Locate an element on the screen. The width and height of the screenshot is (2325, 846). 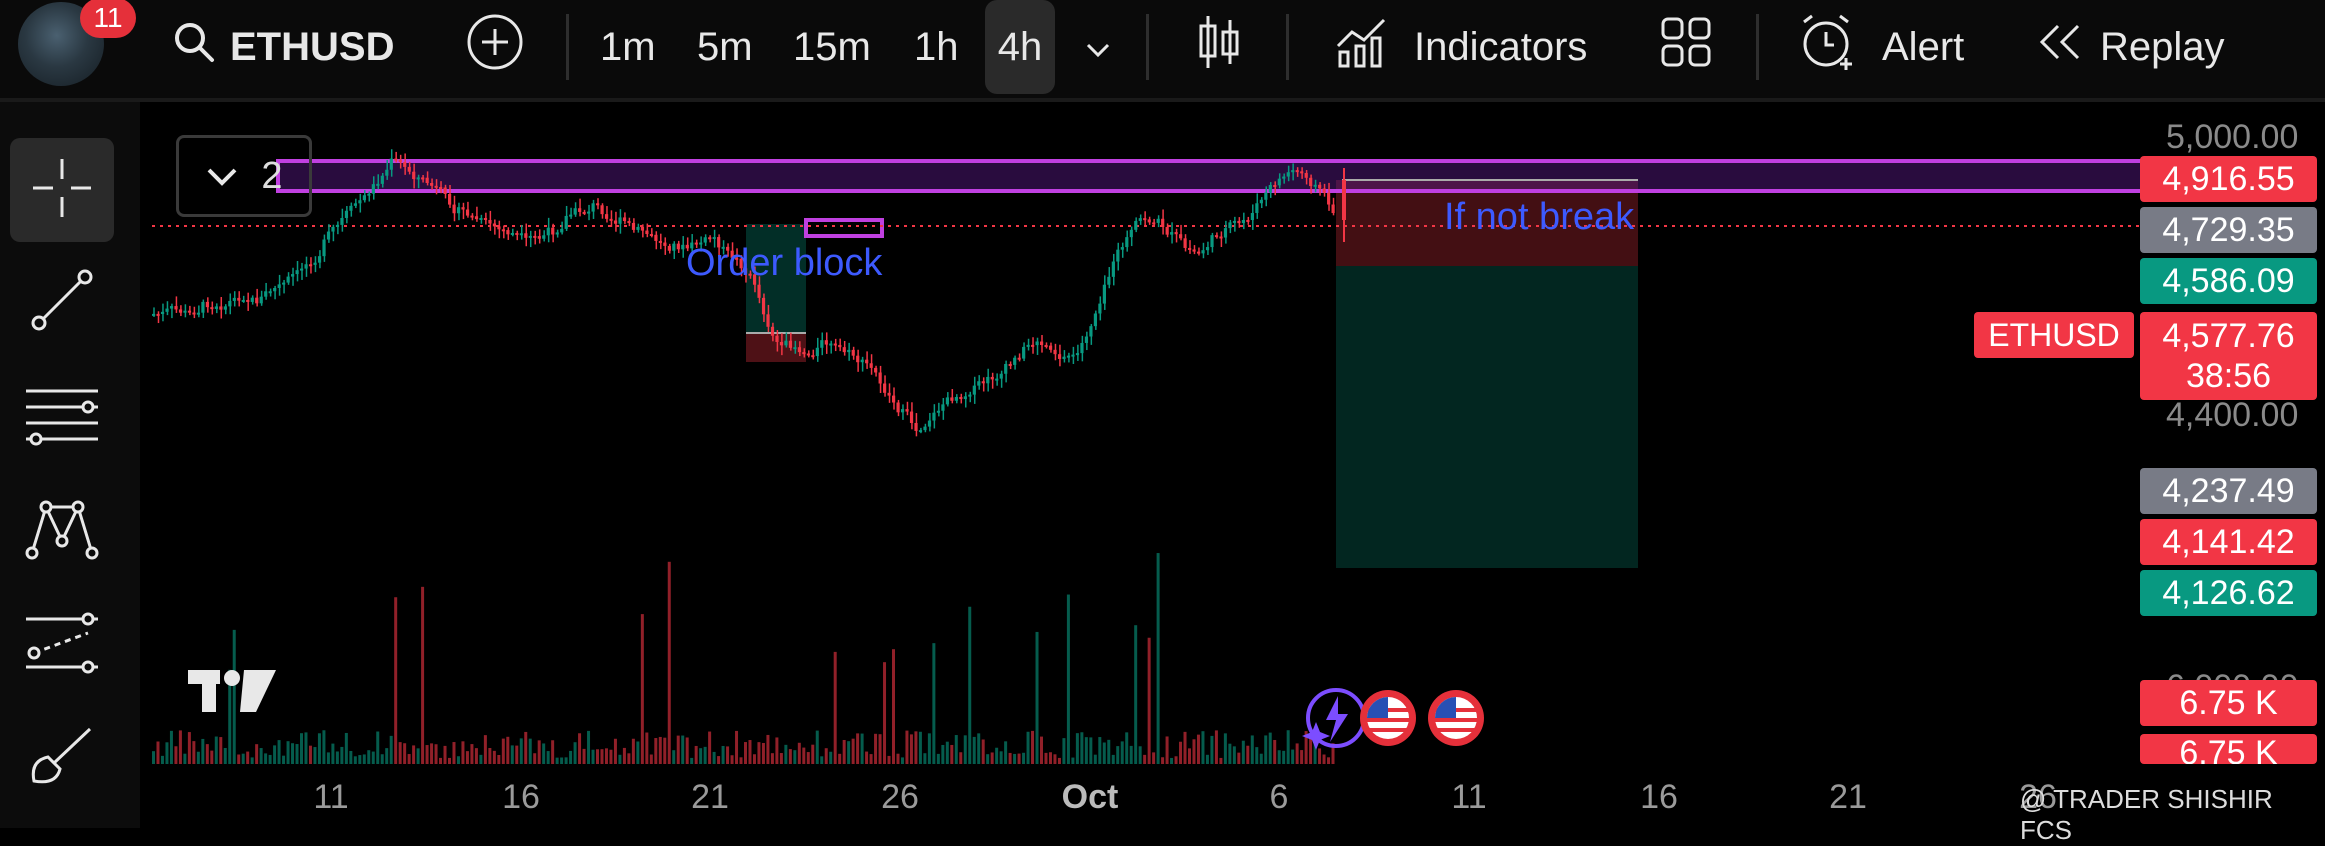
indicator-legend-toggle: 2 is located at coordinates (244, 176).